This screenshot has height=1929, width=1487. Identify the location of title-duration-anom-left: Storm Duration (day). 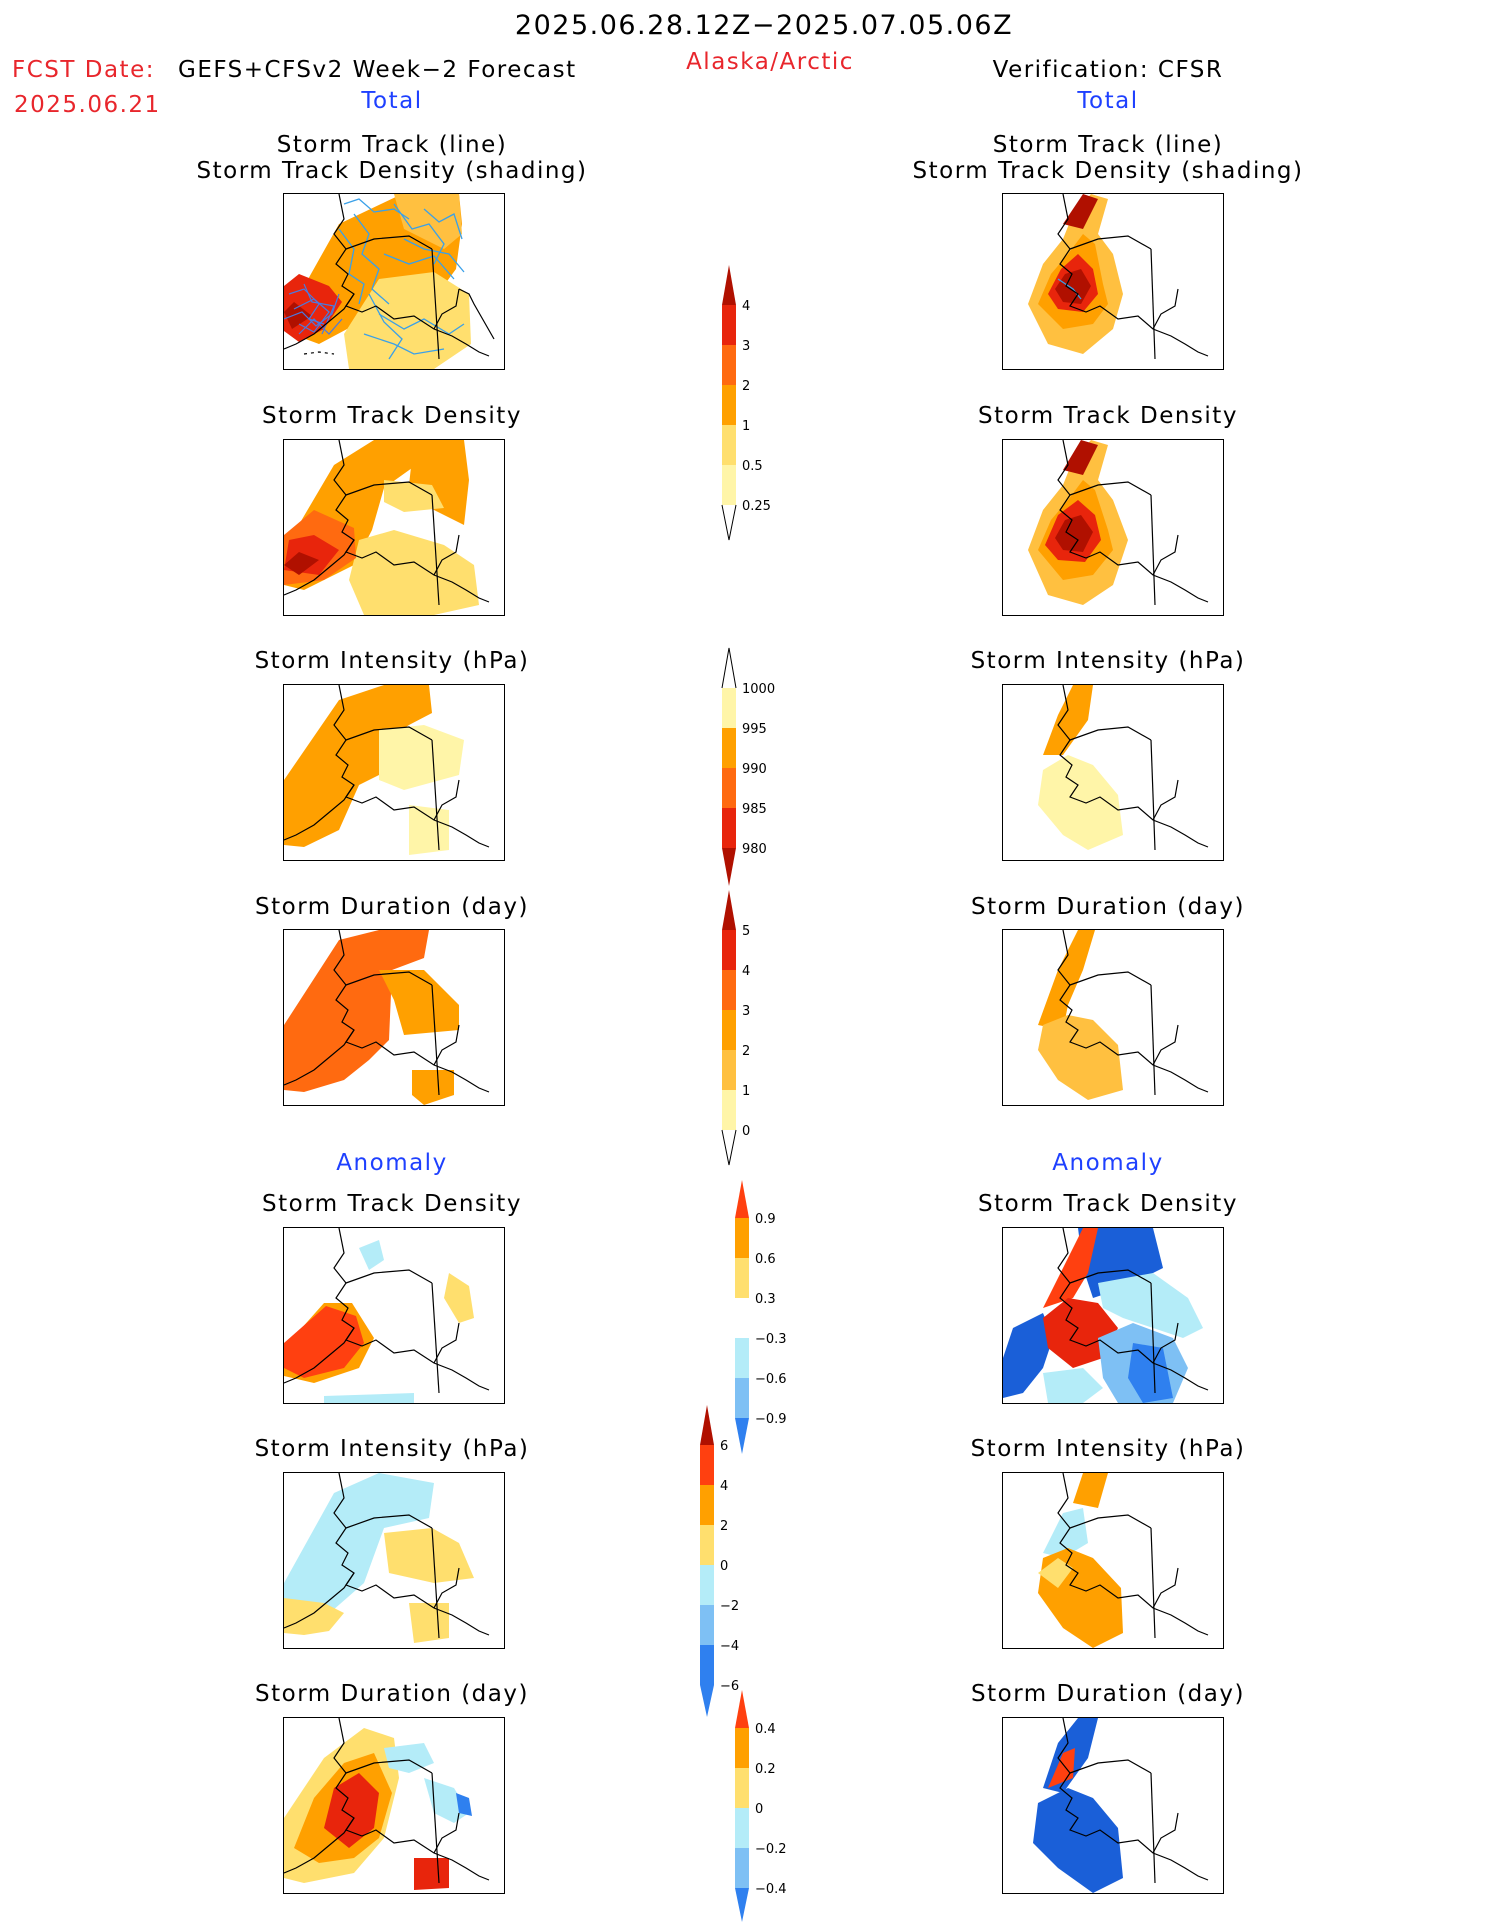
(392, 1694).